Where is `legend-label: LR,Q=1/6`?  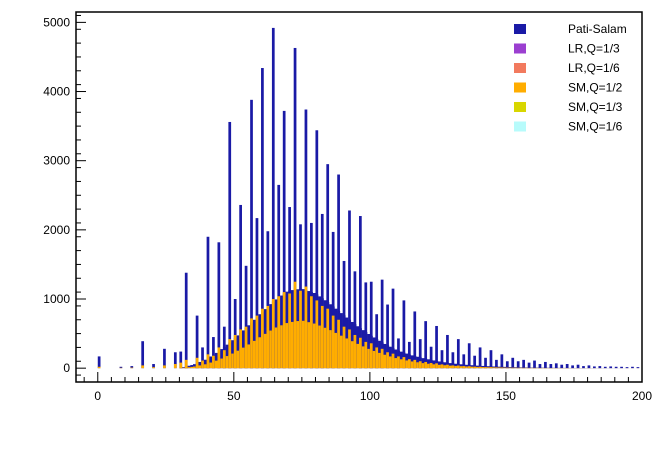
legend-label: LR,Q=1/6 is located at coordinates (594, 68).